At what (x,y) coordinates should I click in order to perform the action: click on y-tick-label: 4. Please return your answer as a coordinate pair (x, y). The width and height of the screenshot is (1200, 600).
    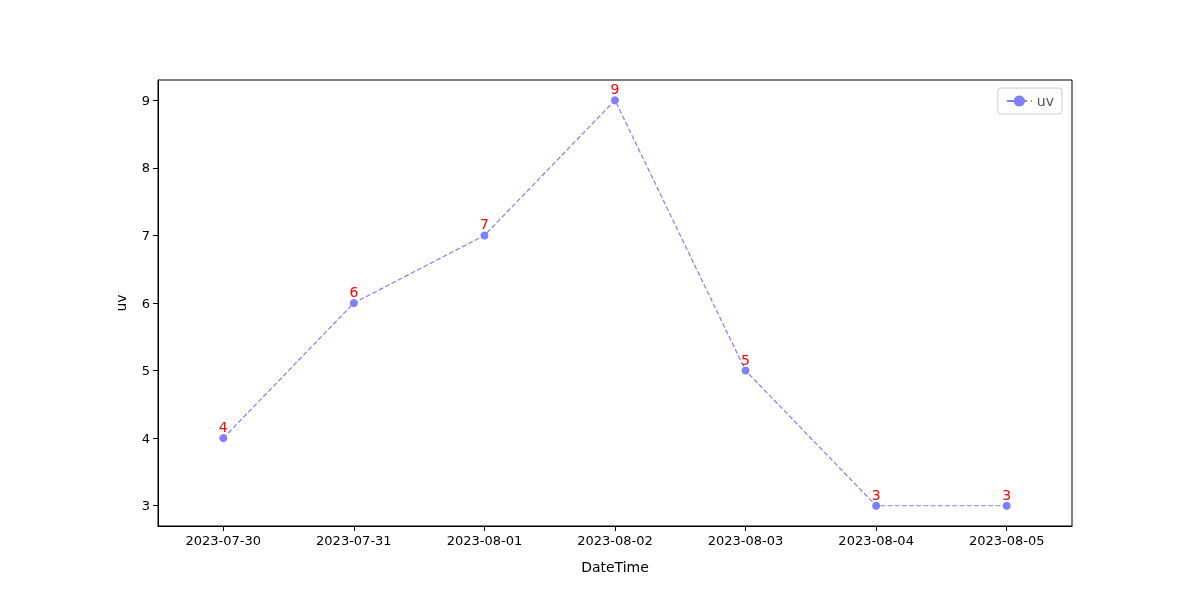
    Looking at the image, I should click on (145, 438).